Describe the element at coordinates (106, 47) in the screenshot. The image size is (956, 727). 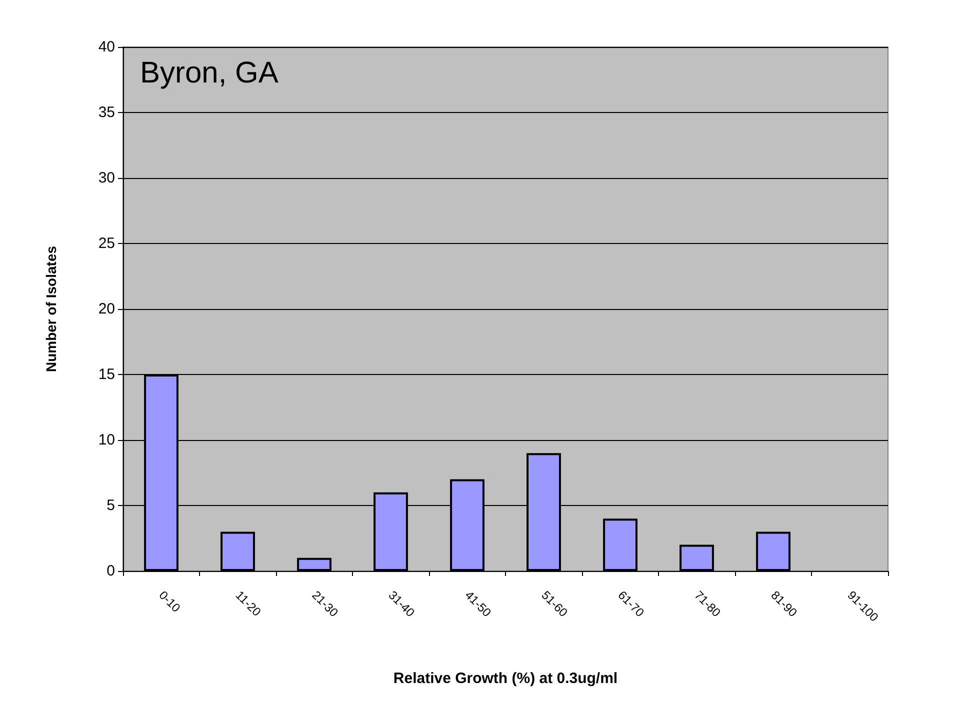
I see `y-tick-label: 40` at that location.